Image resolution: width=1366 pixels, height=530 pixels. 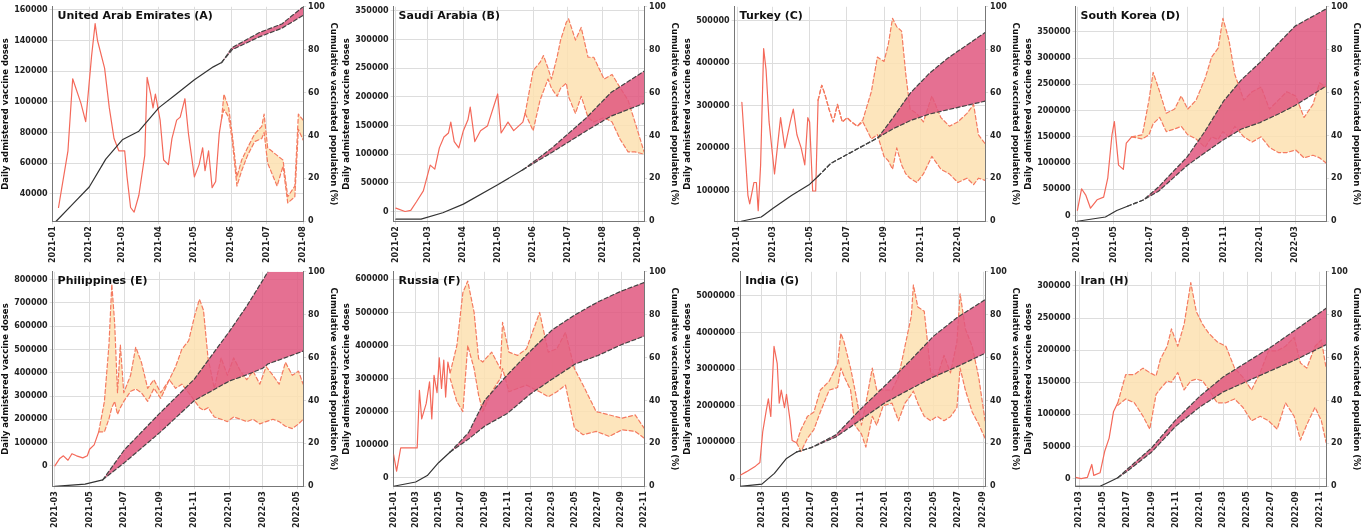 What do you see at coordinates (135, 16) in the screenshot?
I see `chart-title: United Arab Emirates (A)` at bounding box center [135, 16].